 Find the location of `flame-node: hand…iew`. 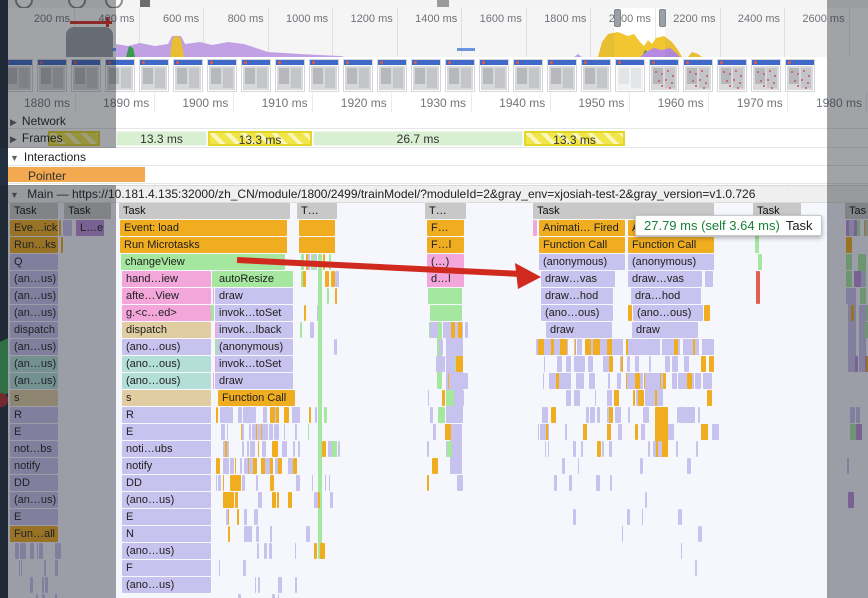

flame-node: hand…iew is located at coordinates (166, 279).